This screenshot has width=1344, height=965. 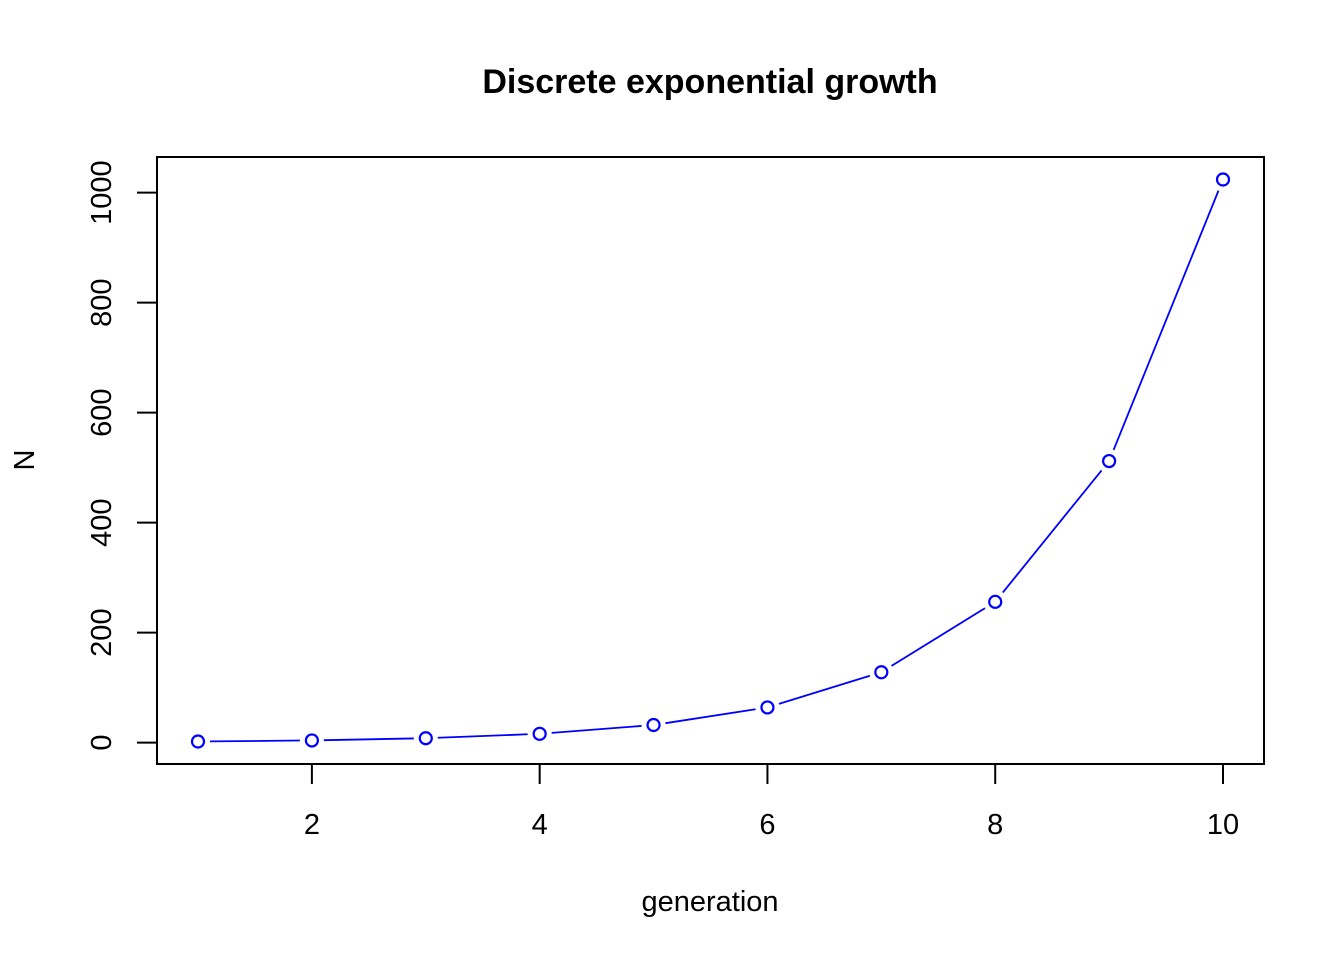 I want to click on y-axis: 0 200 400 600 800 1000, so click(x=122, y=455).